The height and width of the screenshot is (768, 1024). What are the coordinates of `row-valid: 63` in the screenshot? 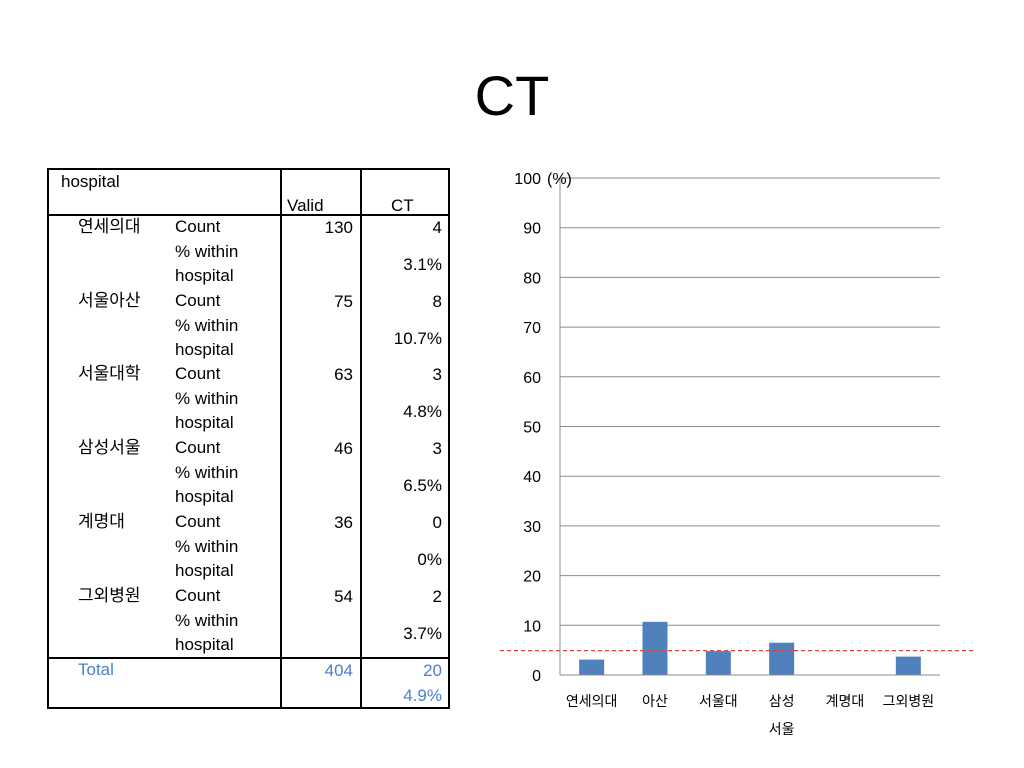 It's located at (343, 375).